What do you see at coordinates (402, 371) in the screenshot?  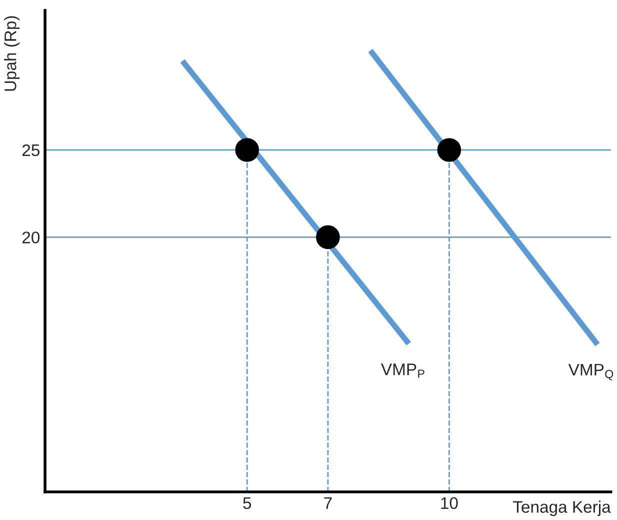 I see `series-label: VMP$_{P}$` at bounding box center [402, 371].